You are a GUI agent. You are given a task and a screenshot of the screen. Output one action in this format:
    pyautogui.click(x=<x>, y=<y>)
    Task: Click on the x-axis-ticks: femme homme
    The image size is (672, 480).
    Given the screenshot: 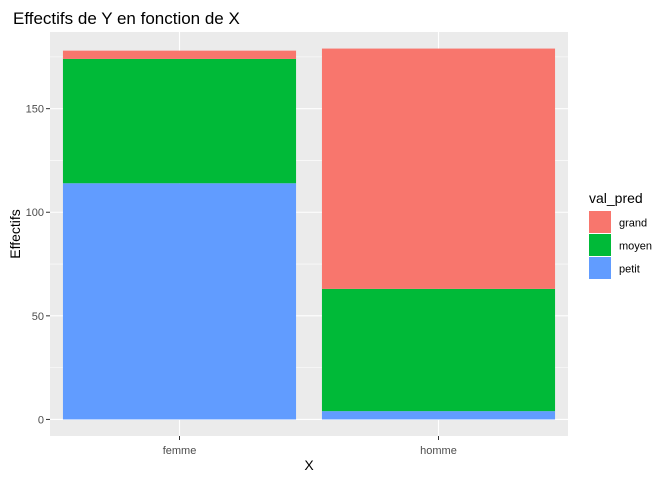 What is the action you would take?
    pyautogui.click(x=310, y=446)
    